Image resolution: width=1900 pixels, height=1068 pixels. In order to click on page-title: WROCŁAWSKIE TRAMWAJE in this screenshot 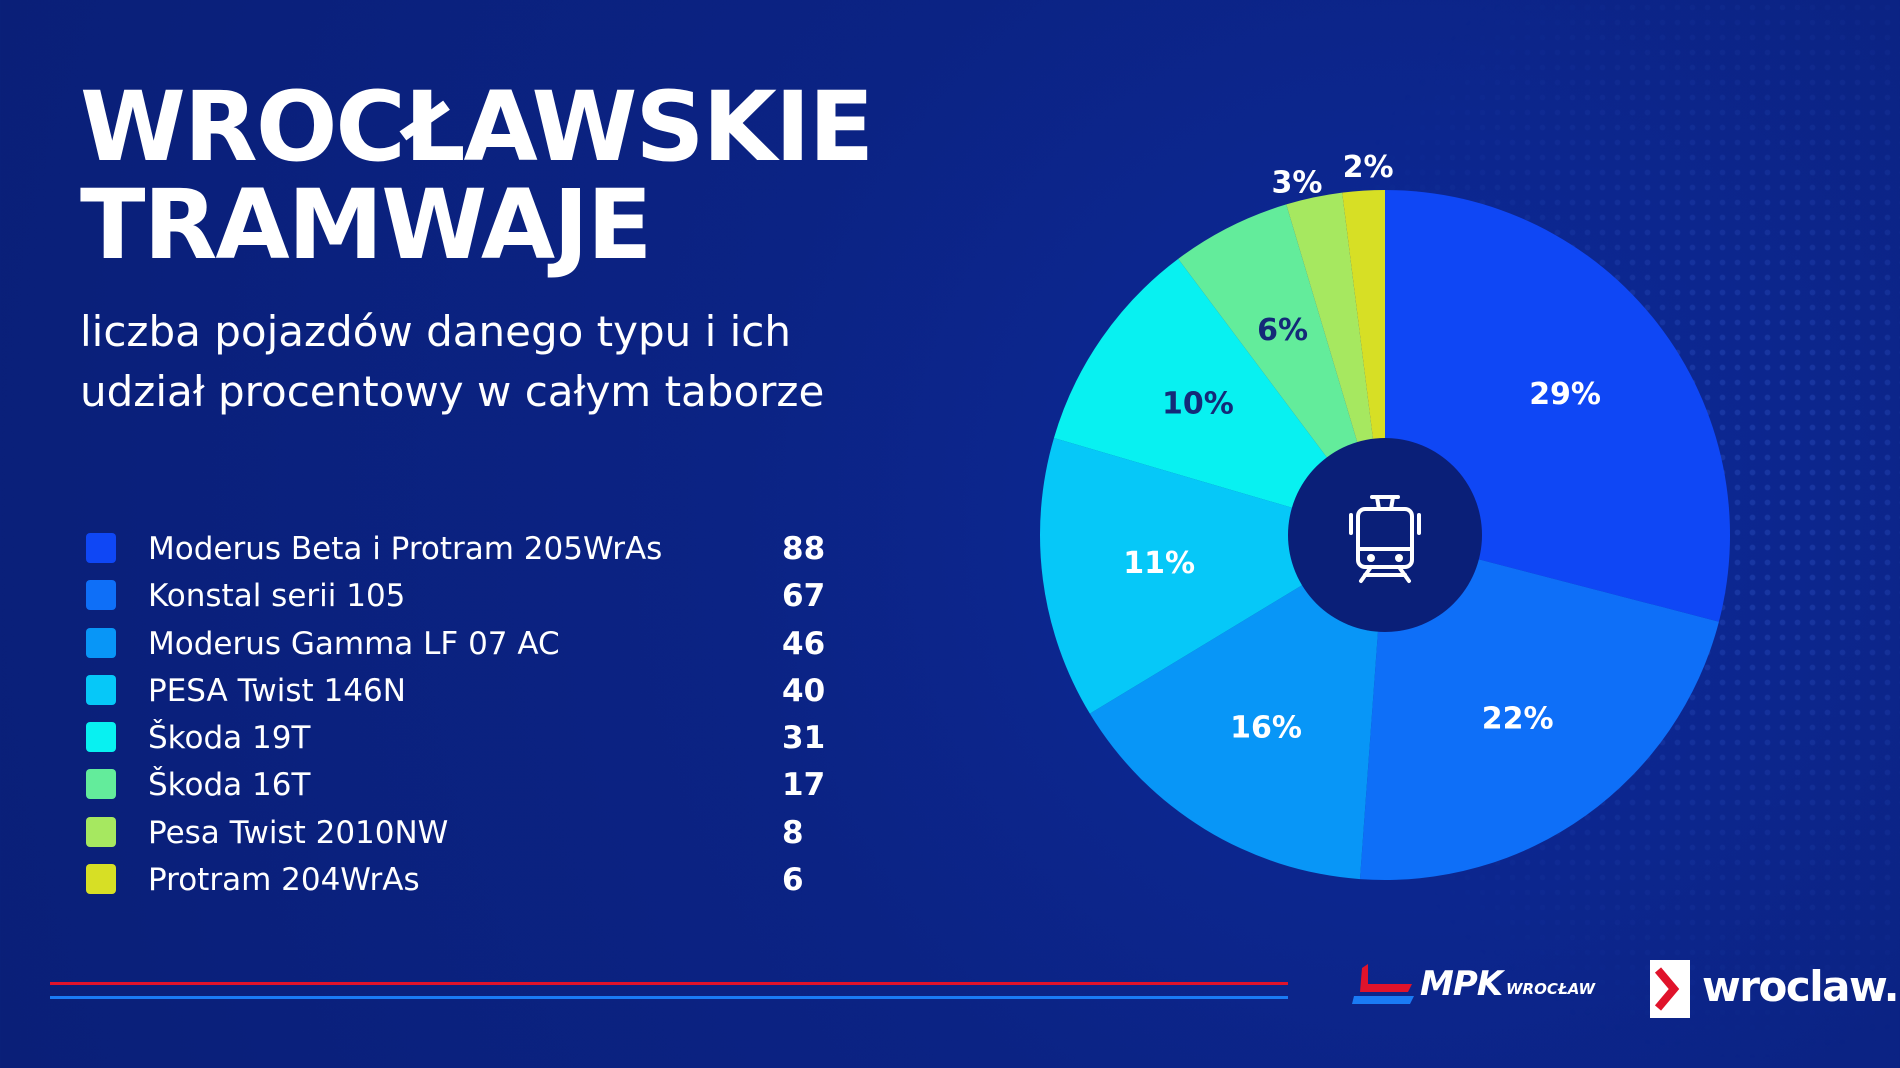, I will do `click(477, 176)`.